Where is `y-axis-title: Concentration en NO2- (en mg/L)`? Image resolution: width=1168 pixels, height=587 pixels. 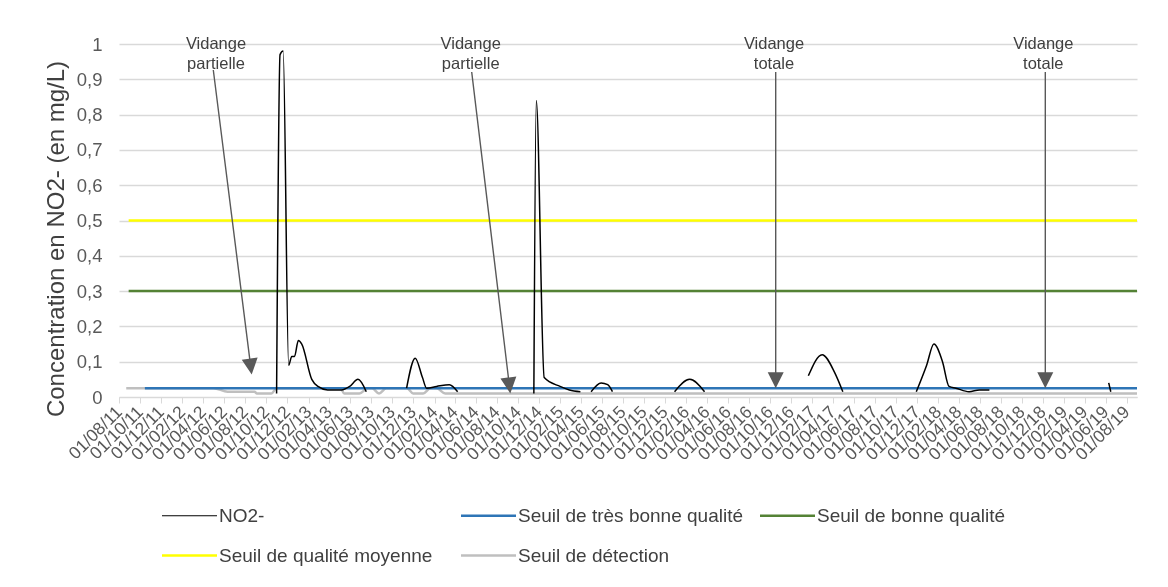 y-axis-title: Concentration en NO2- (en mg/L) is located at coordinates (55, 239).